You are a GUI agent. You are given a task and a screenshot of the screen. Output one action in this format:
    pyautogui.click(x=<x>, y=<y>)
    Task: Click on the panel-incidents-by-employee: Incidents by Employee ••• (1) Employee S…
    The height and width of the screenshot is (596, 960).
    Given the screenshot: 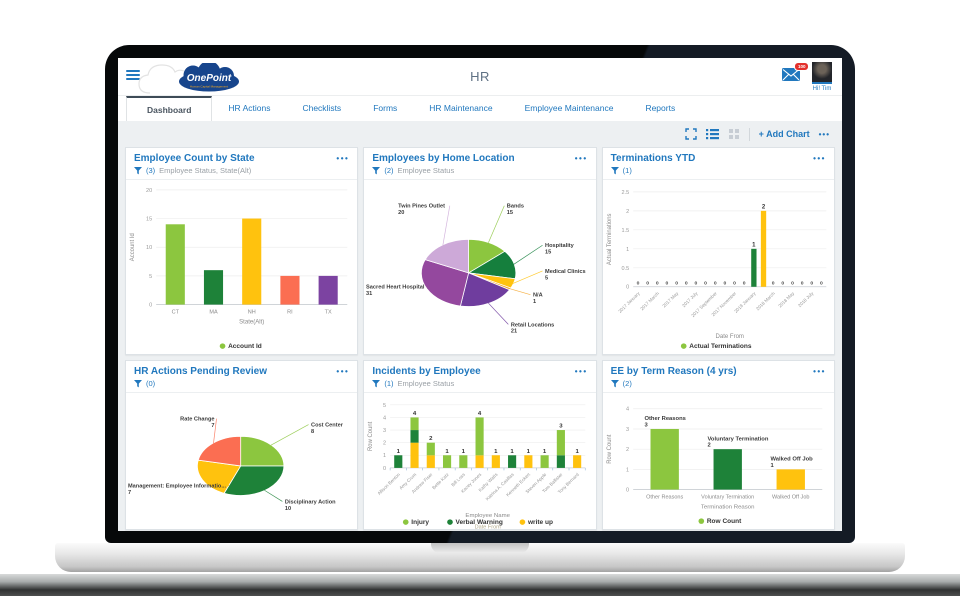 What is the action you would take?
    pyautogui.click(x=480, y=445)
    